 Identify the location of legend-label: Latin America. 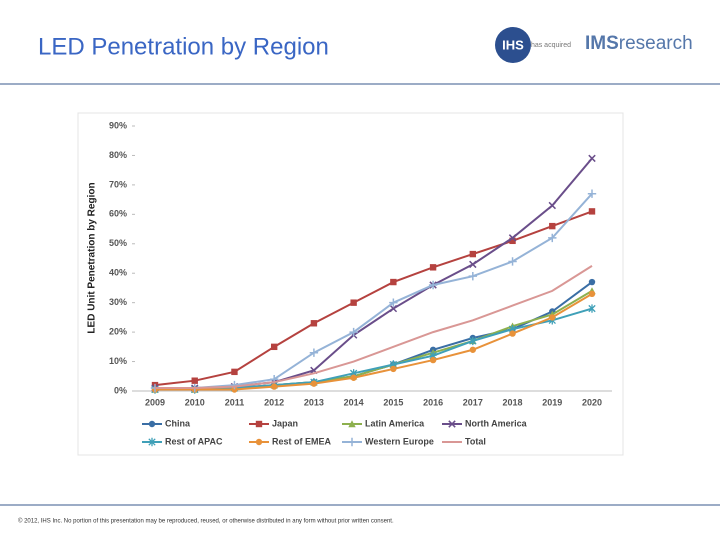
(395, 423).